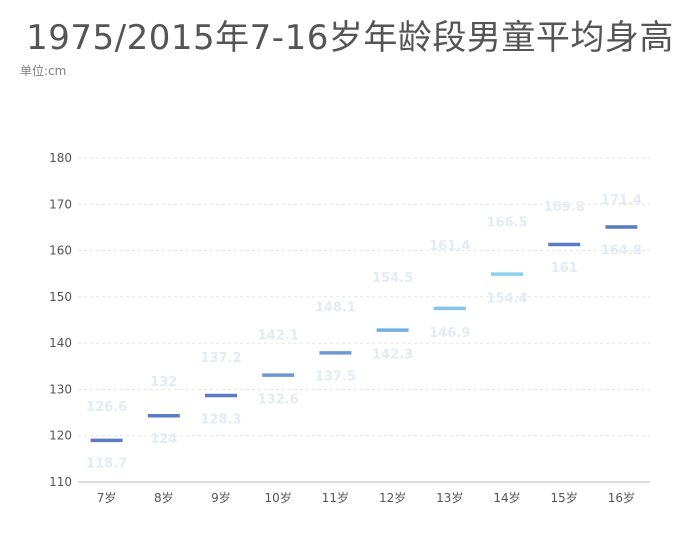 The width and height of the screenshot is (700, 552). I want to click on x-tick-label: 10岁, so click(278, 497).